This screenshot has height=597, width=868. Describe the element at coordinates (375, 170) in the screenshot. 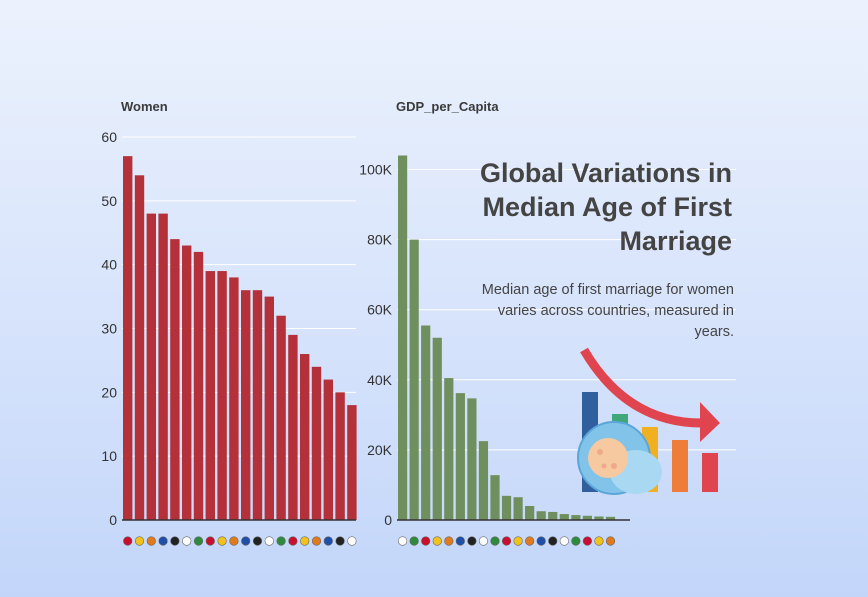

I see `y-tick-label: 100K` at that location.